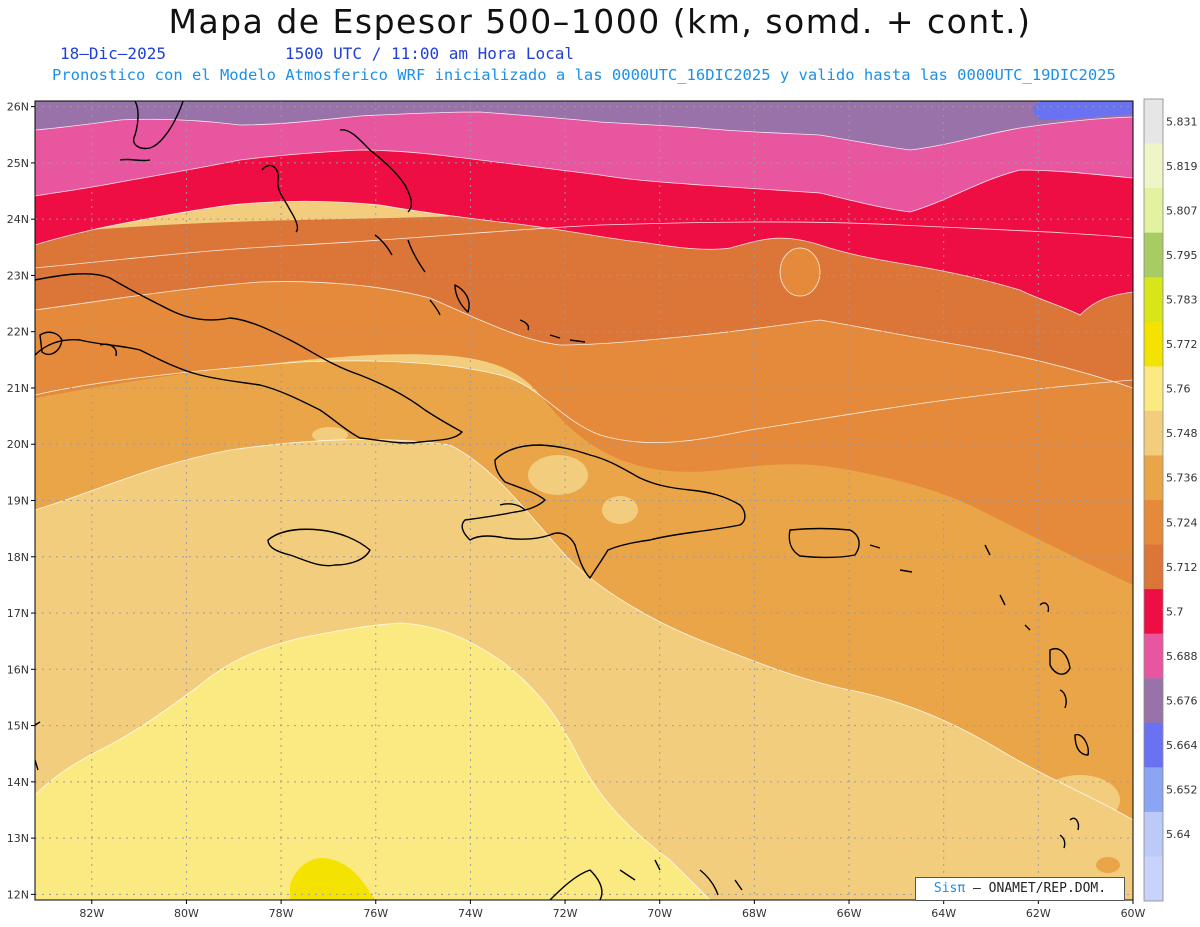  I want to click on org-label: – ONAMET/REP.DOM., so click(1036, 888).